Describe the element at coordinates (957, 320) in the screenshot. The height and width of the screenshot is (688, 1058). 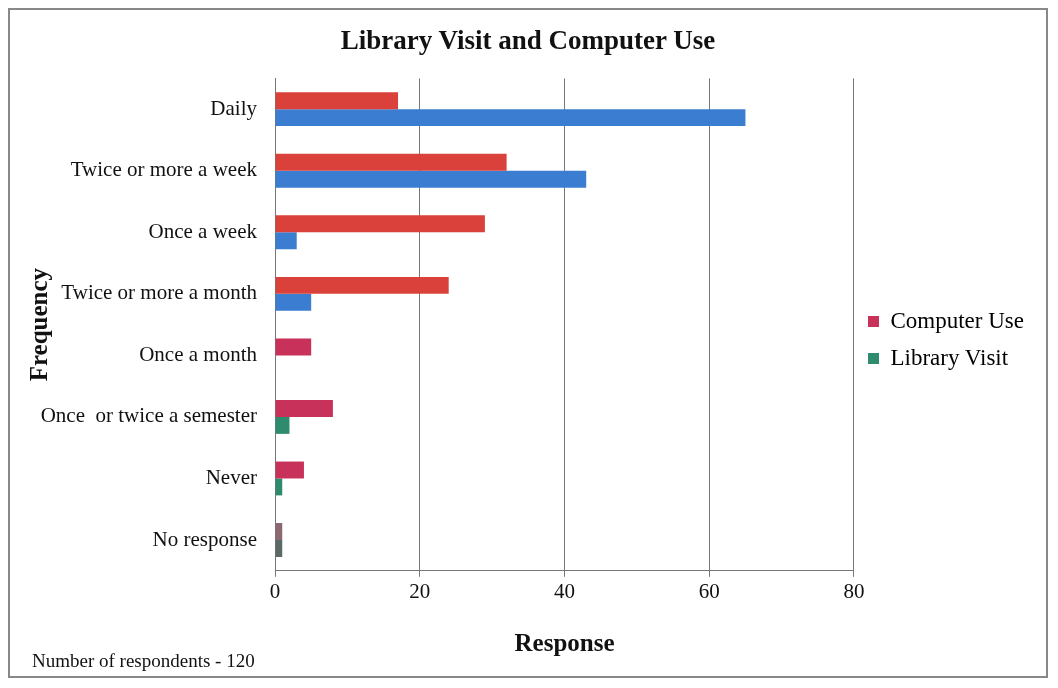
I see `legend-label: Computer Use` at that location.